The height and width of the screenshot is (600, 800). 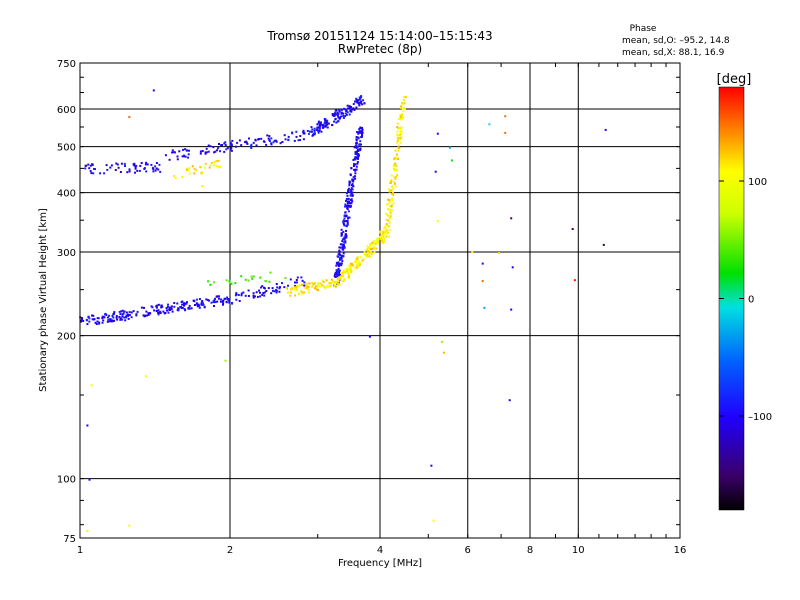 I want to click on phase-stat-x: mean, sd,X: 88.1, 16.9, so click(x=673, y=53).